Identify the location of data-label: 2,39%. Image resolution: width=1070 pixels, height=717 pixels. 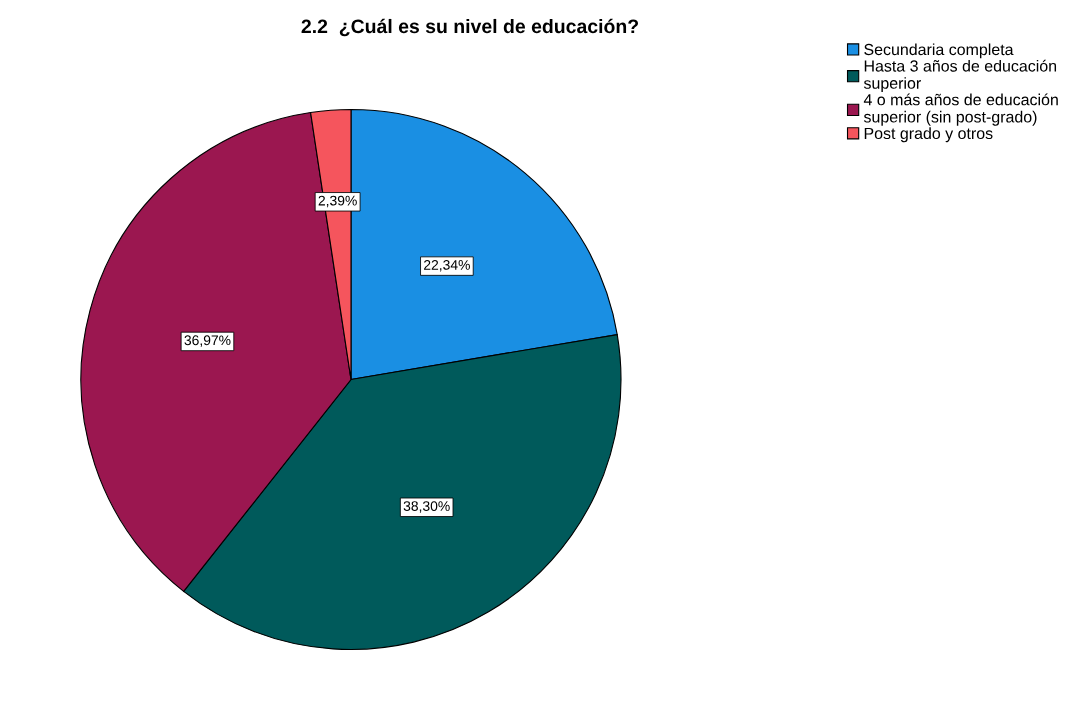
(337, 201).